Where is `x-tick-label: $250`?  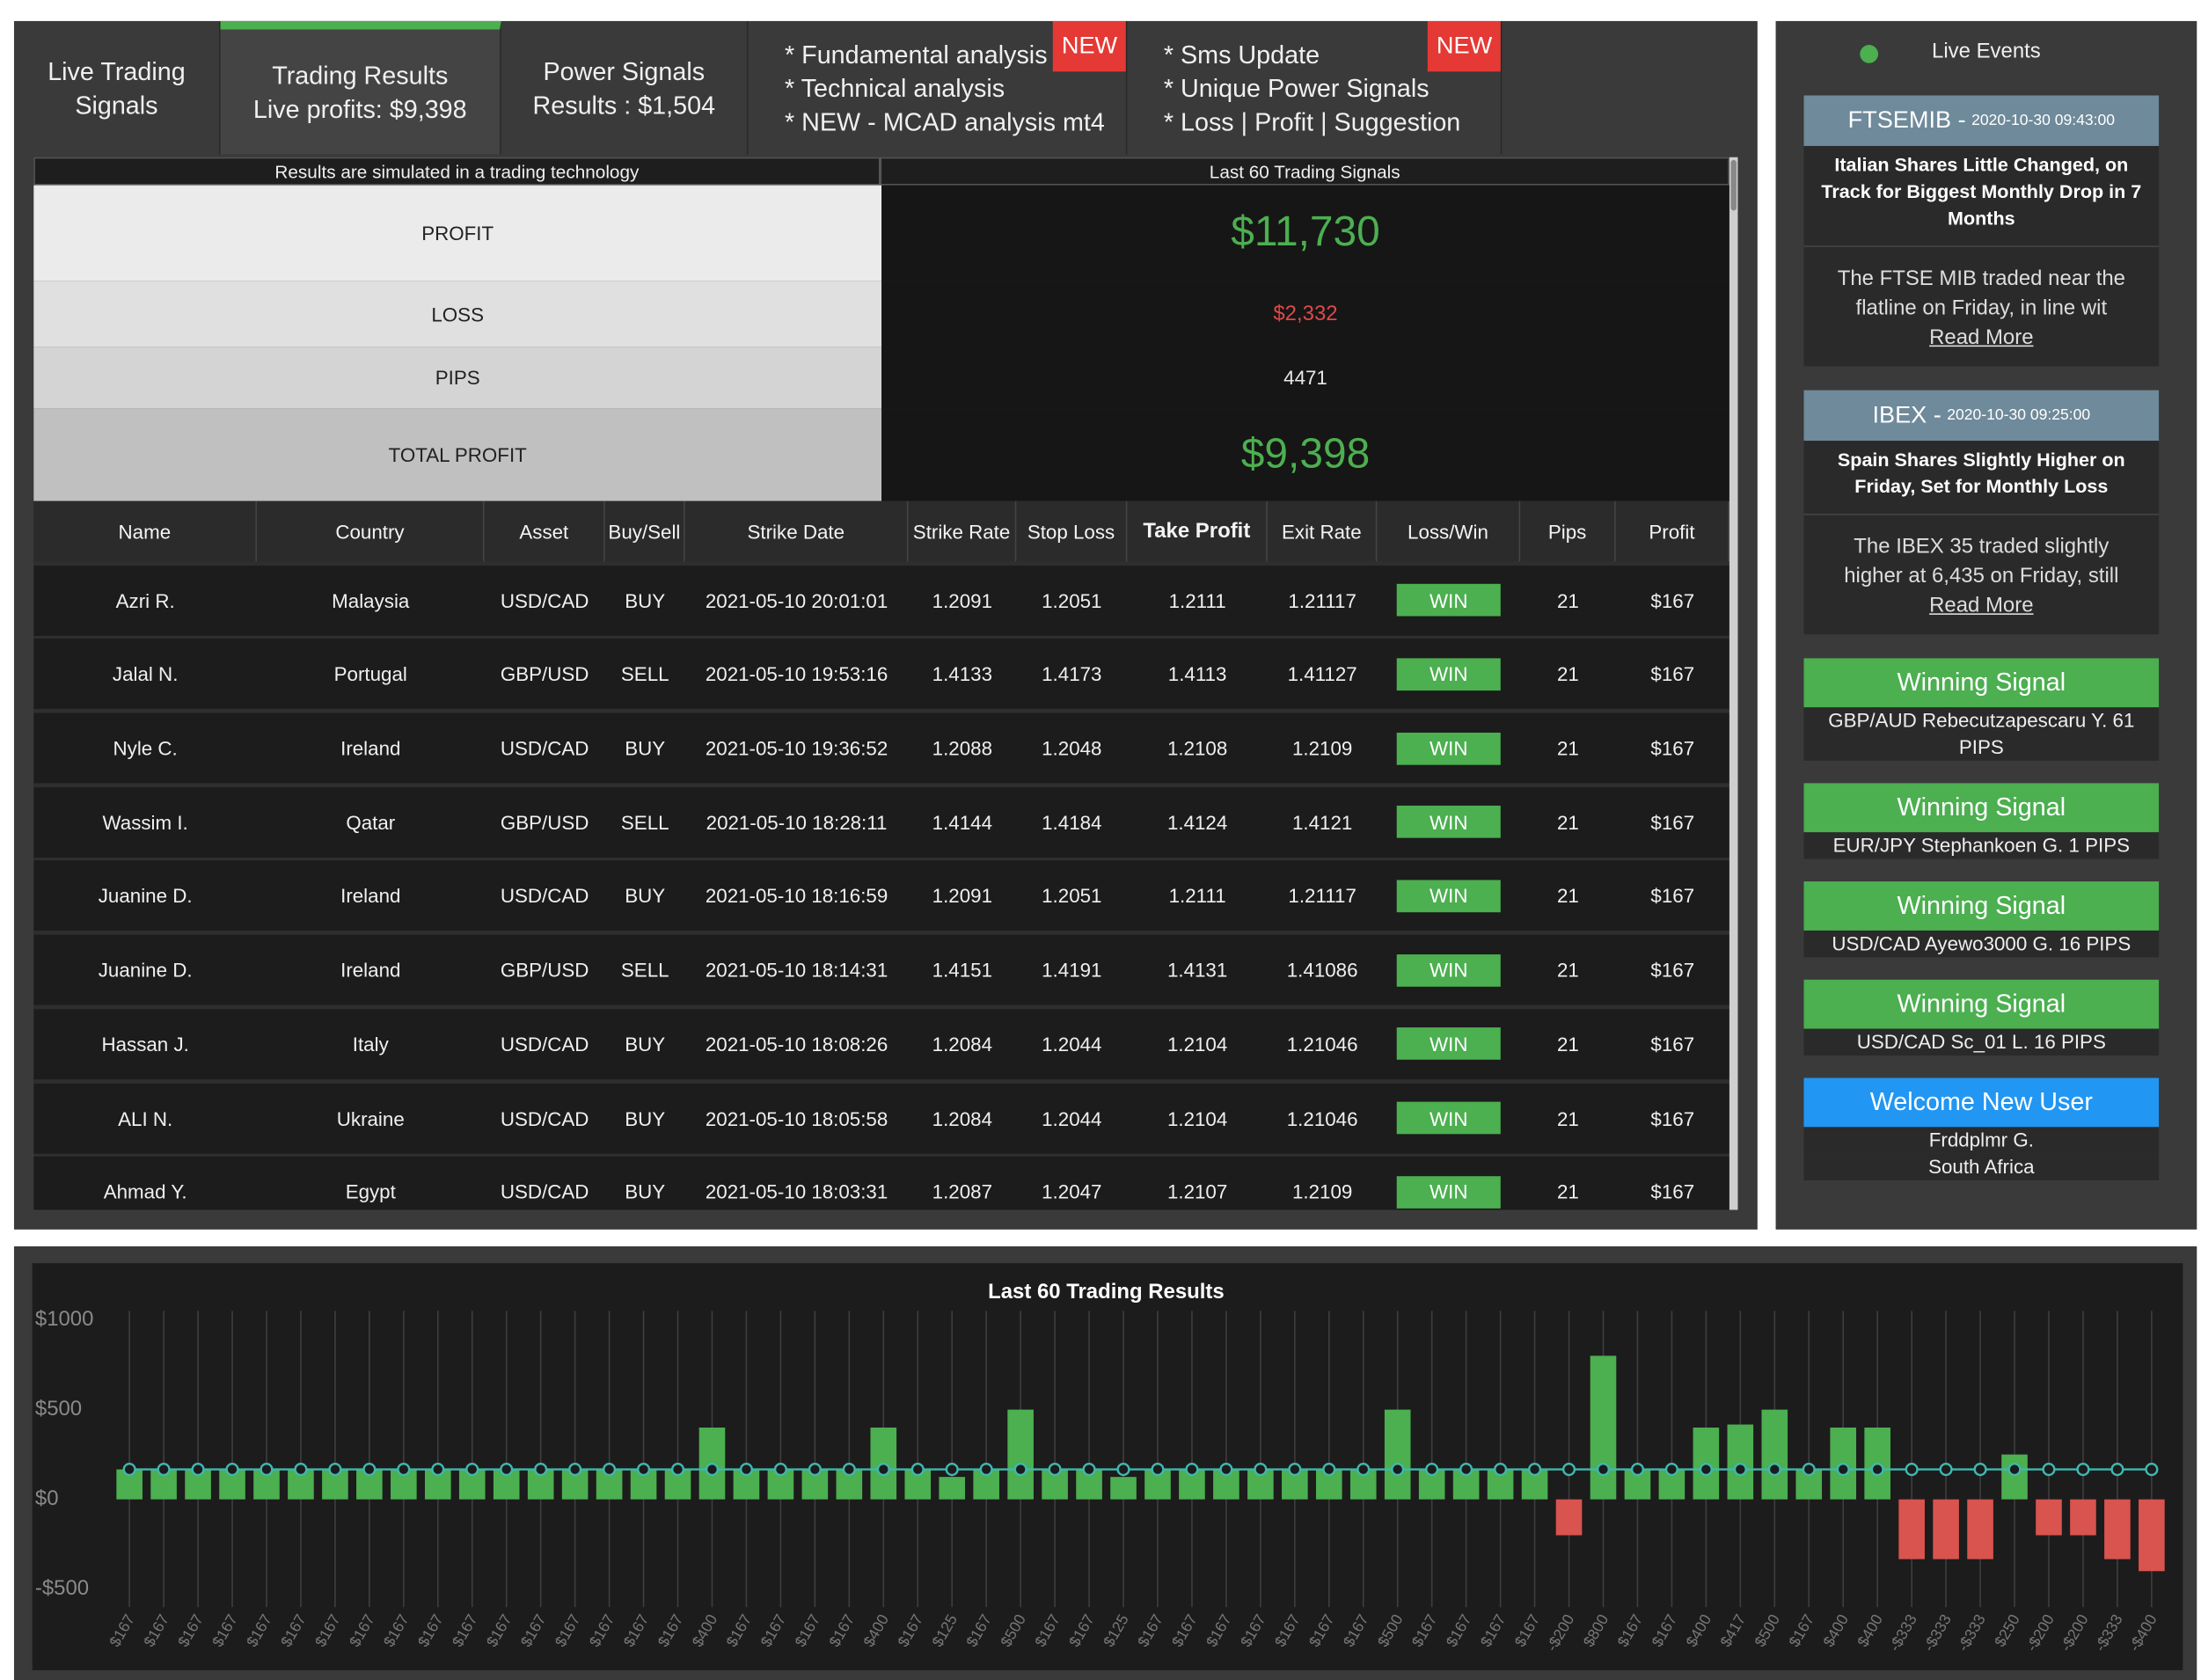 x-tick-label: $250 is located at coordinates (2007, 1630).